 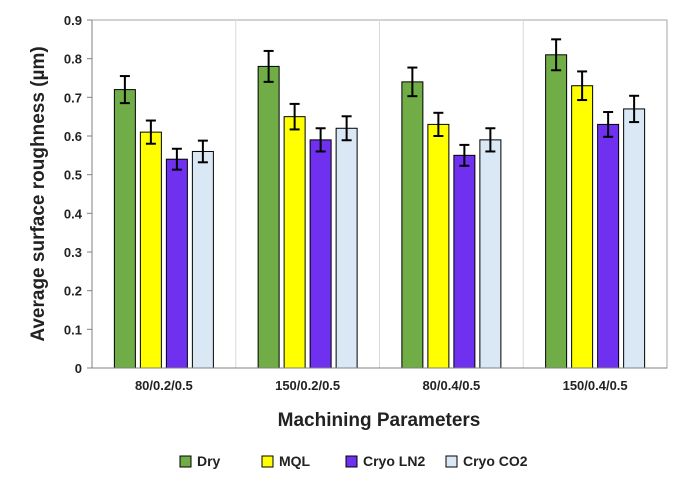 What do you see at coordinates (73, 20) in the screenshot?
I see `y-tick-label: 0.9` at bounding box center [73, 20].